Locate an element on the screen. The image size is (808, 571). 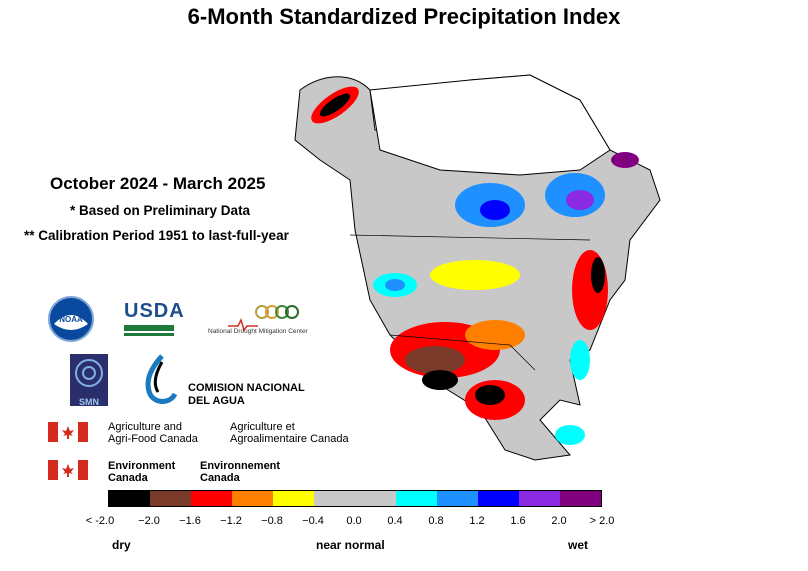
smn-text: SMN is located at coordinates (89, 402).